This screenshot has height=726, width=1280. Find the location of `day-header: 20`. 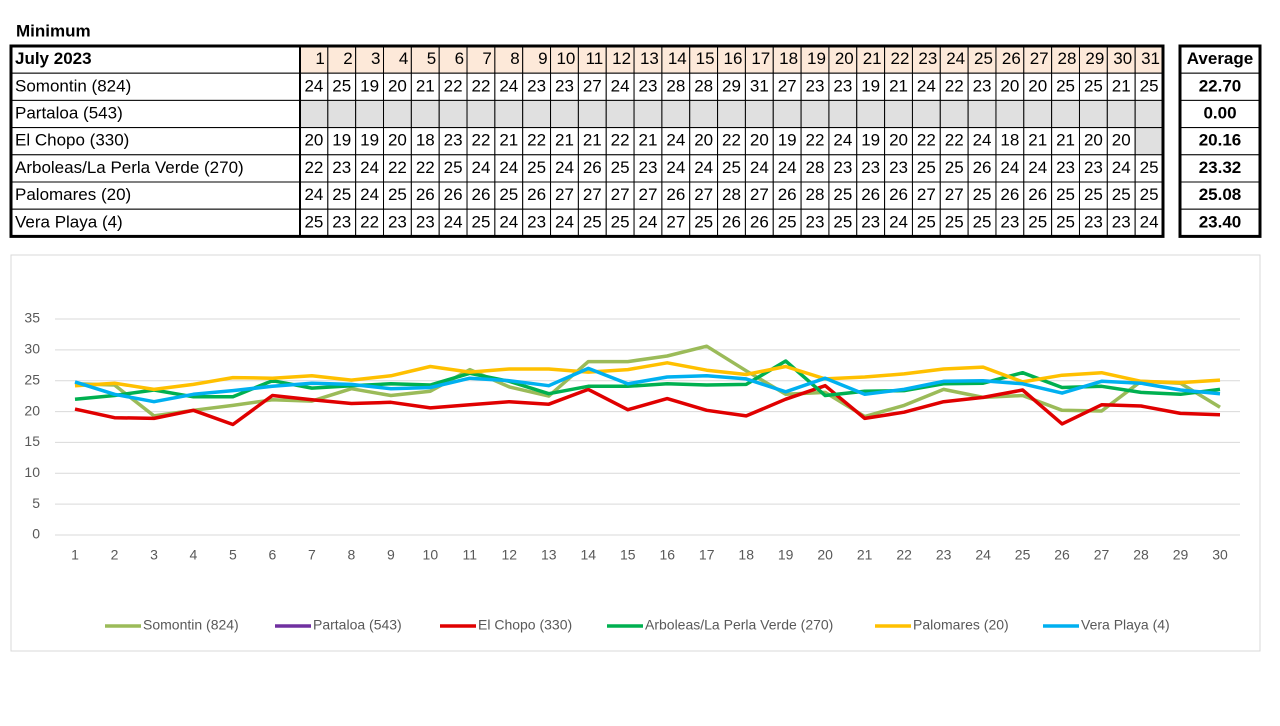

day-header: 20 is located at coordinates (844, 58).